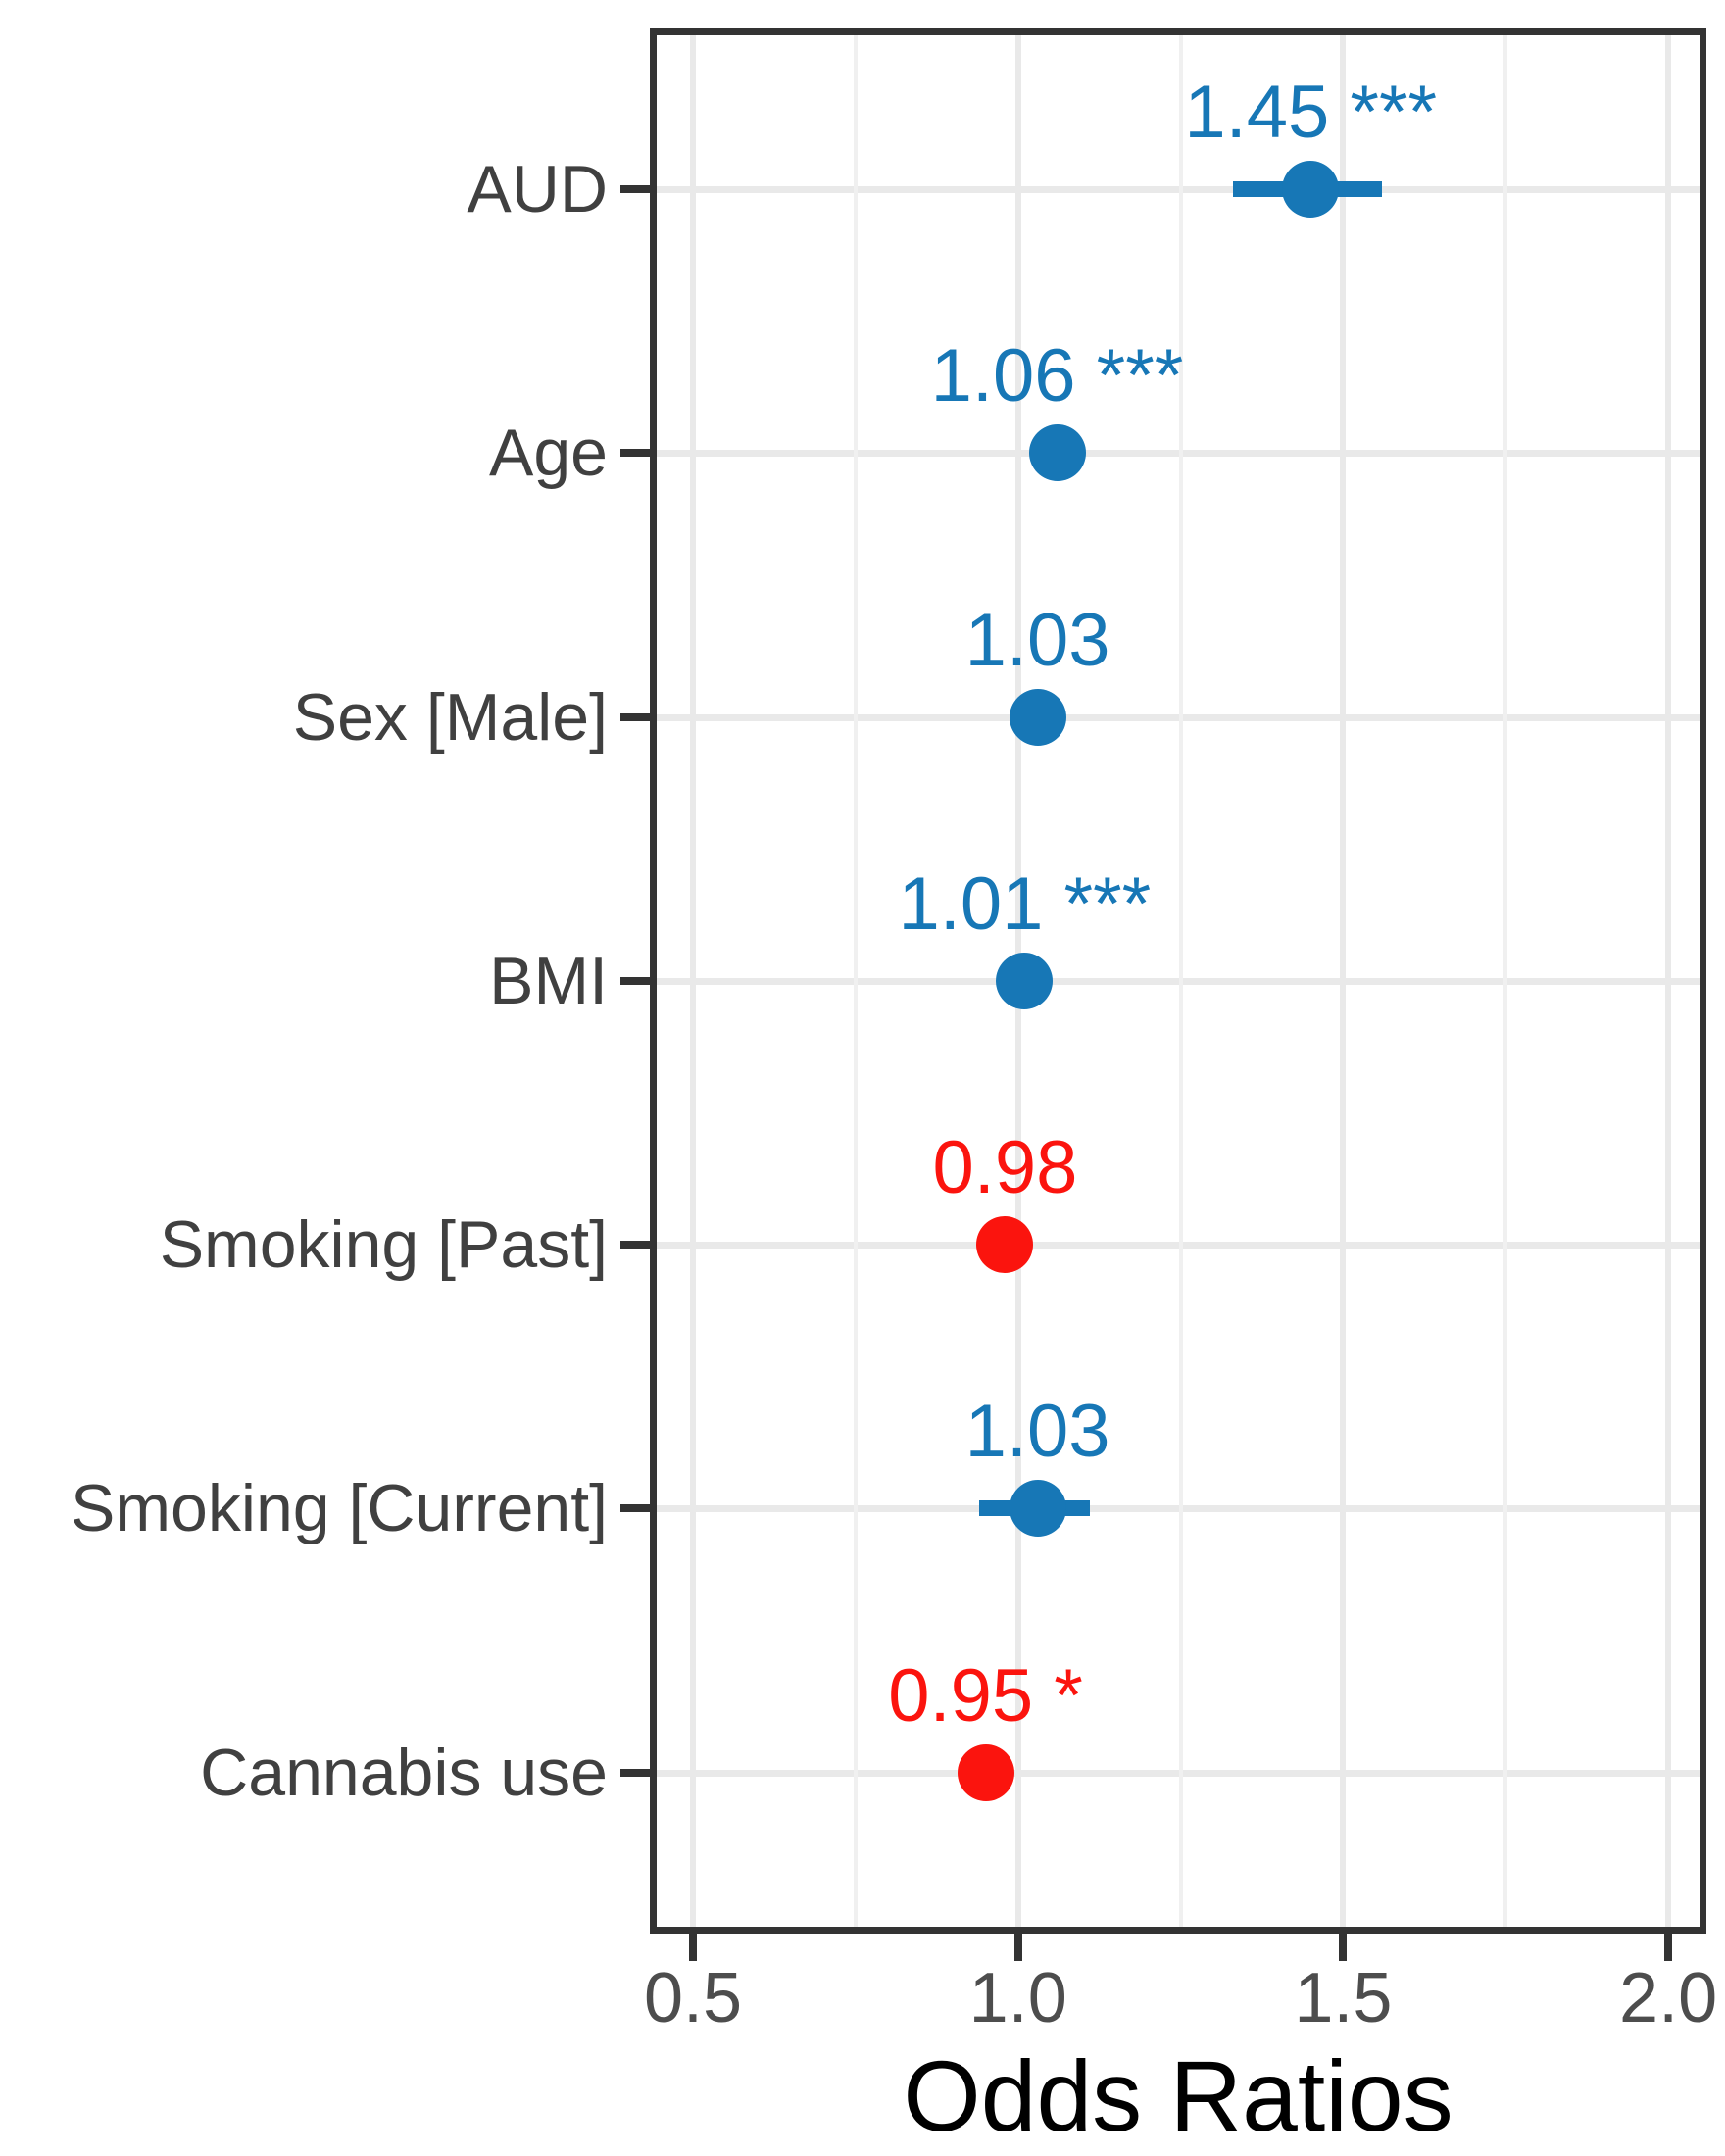 Image resolution: width=1725 pixels, height=2156 pixels. What do you see at coordinates (537, 189) in the screenshot?
I see `category-label: AUD` at bounding box center [537, 189].